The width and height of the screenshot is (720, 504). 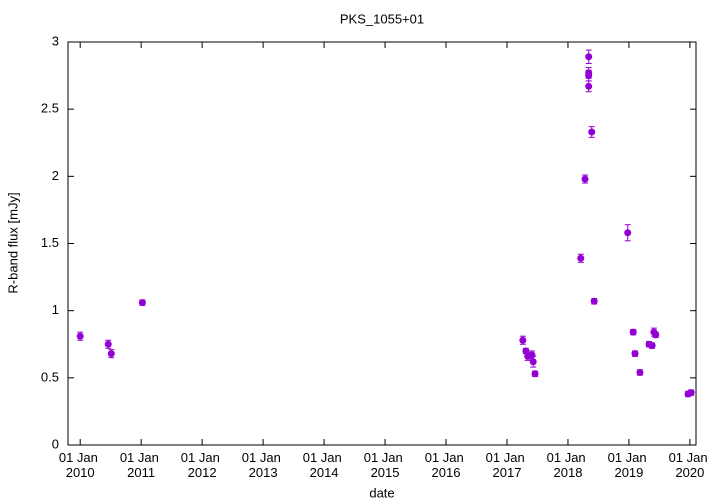 I want to click on chart-title: PKS_1055+01, so click(x=382, y=18).